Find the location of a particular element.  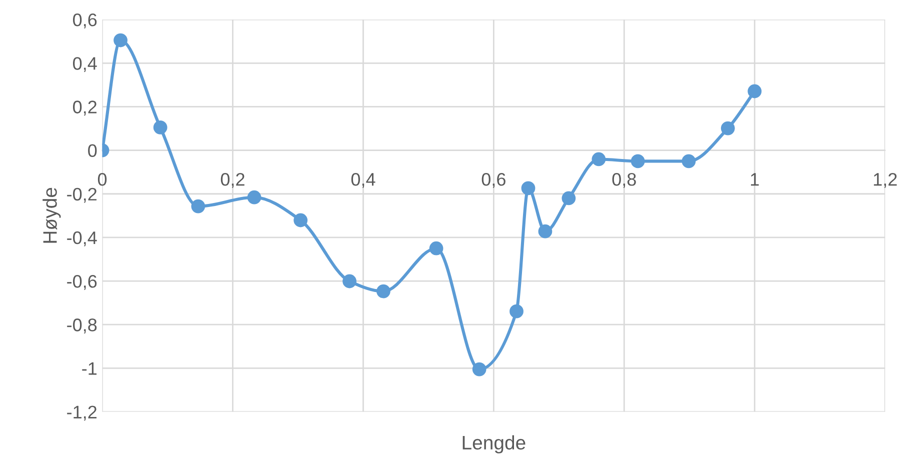

y-tick-label: 0,6 is located at coordinates (85, 21).